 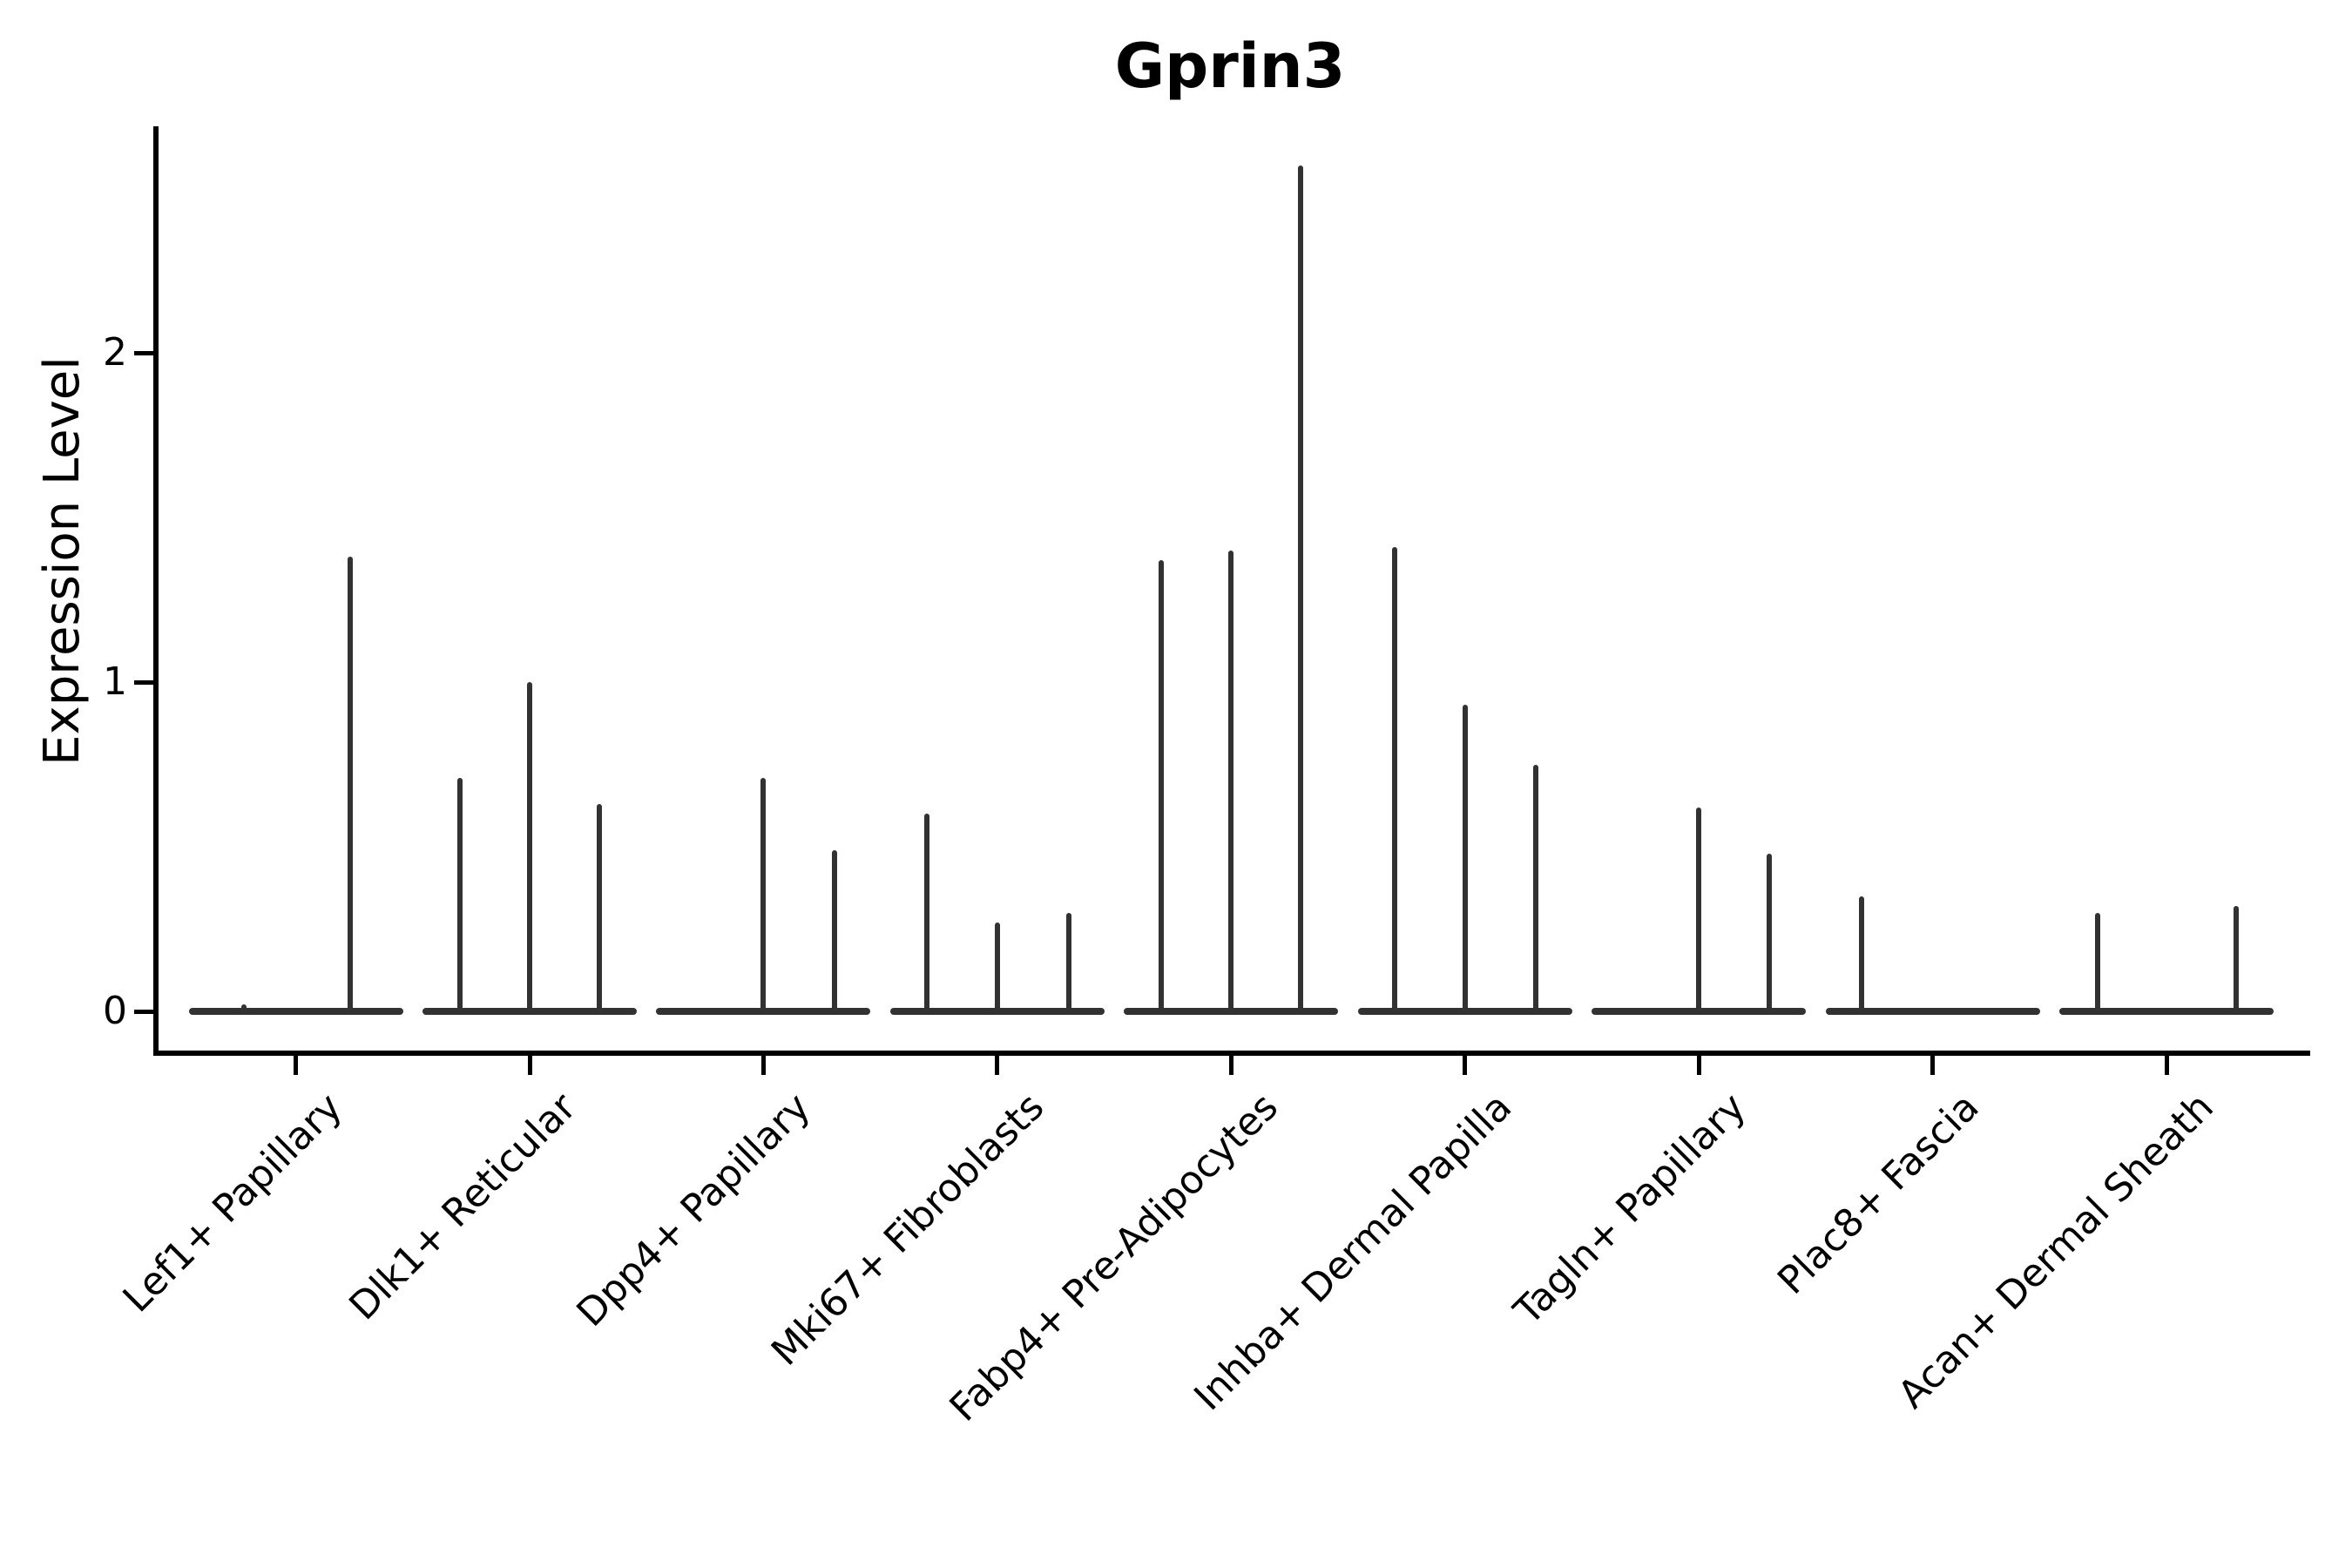 What do you see at coordinates (115, 682) in the screenshot?
I see `y-tick-label: 1` at bounding box center [115, 682].